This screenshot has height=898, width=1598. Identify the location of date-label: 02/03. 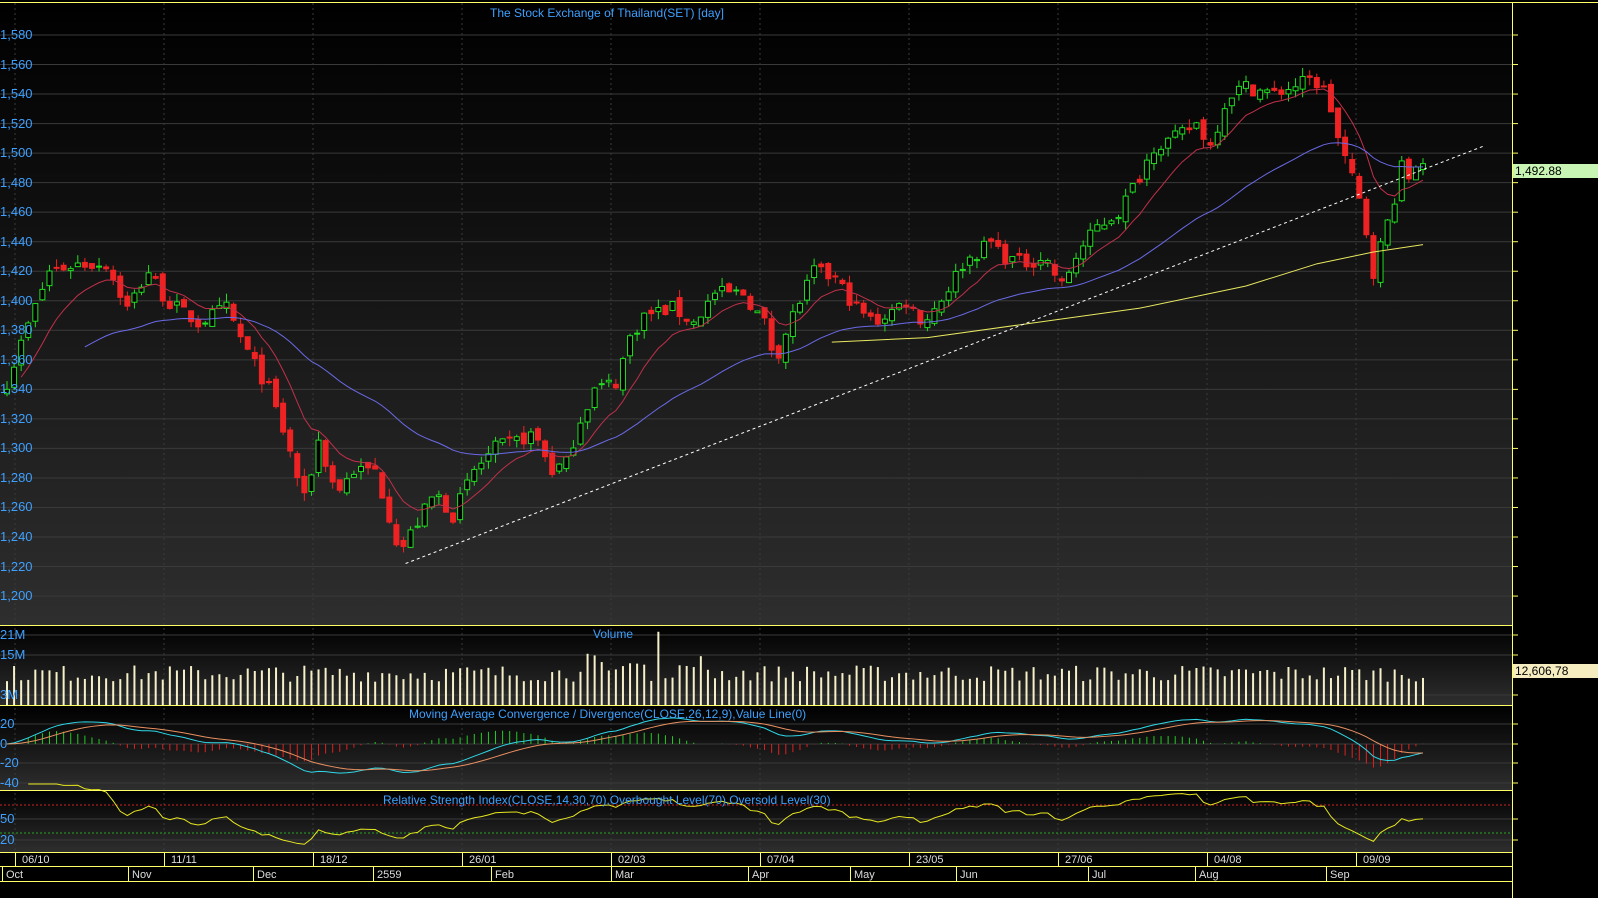
(632, 860).